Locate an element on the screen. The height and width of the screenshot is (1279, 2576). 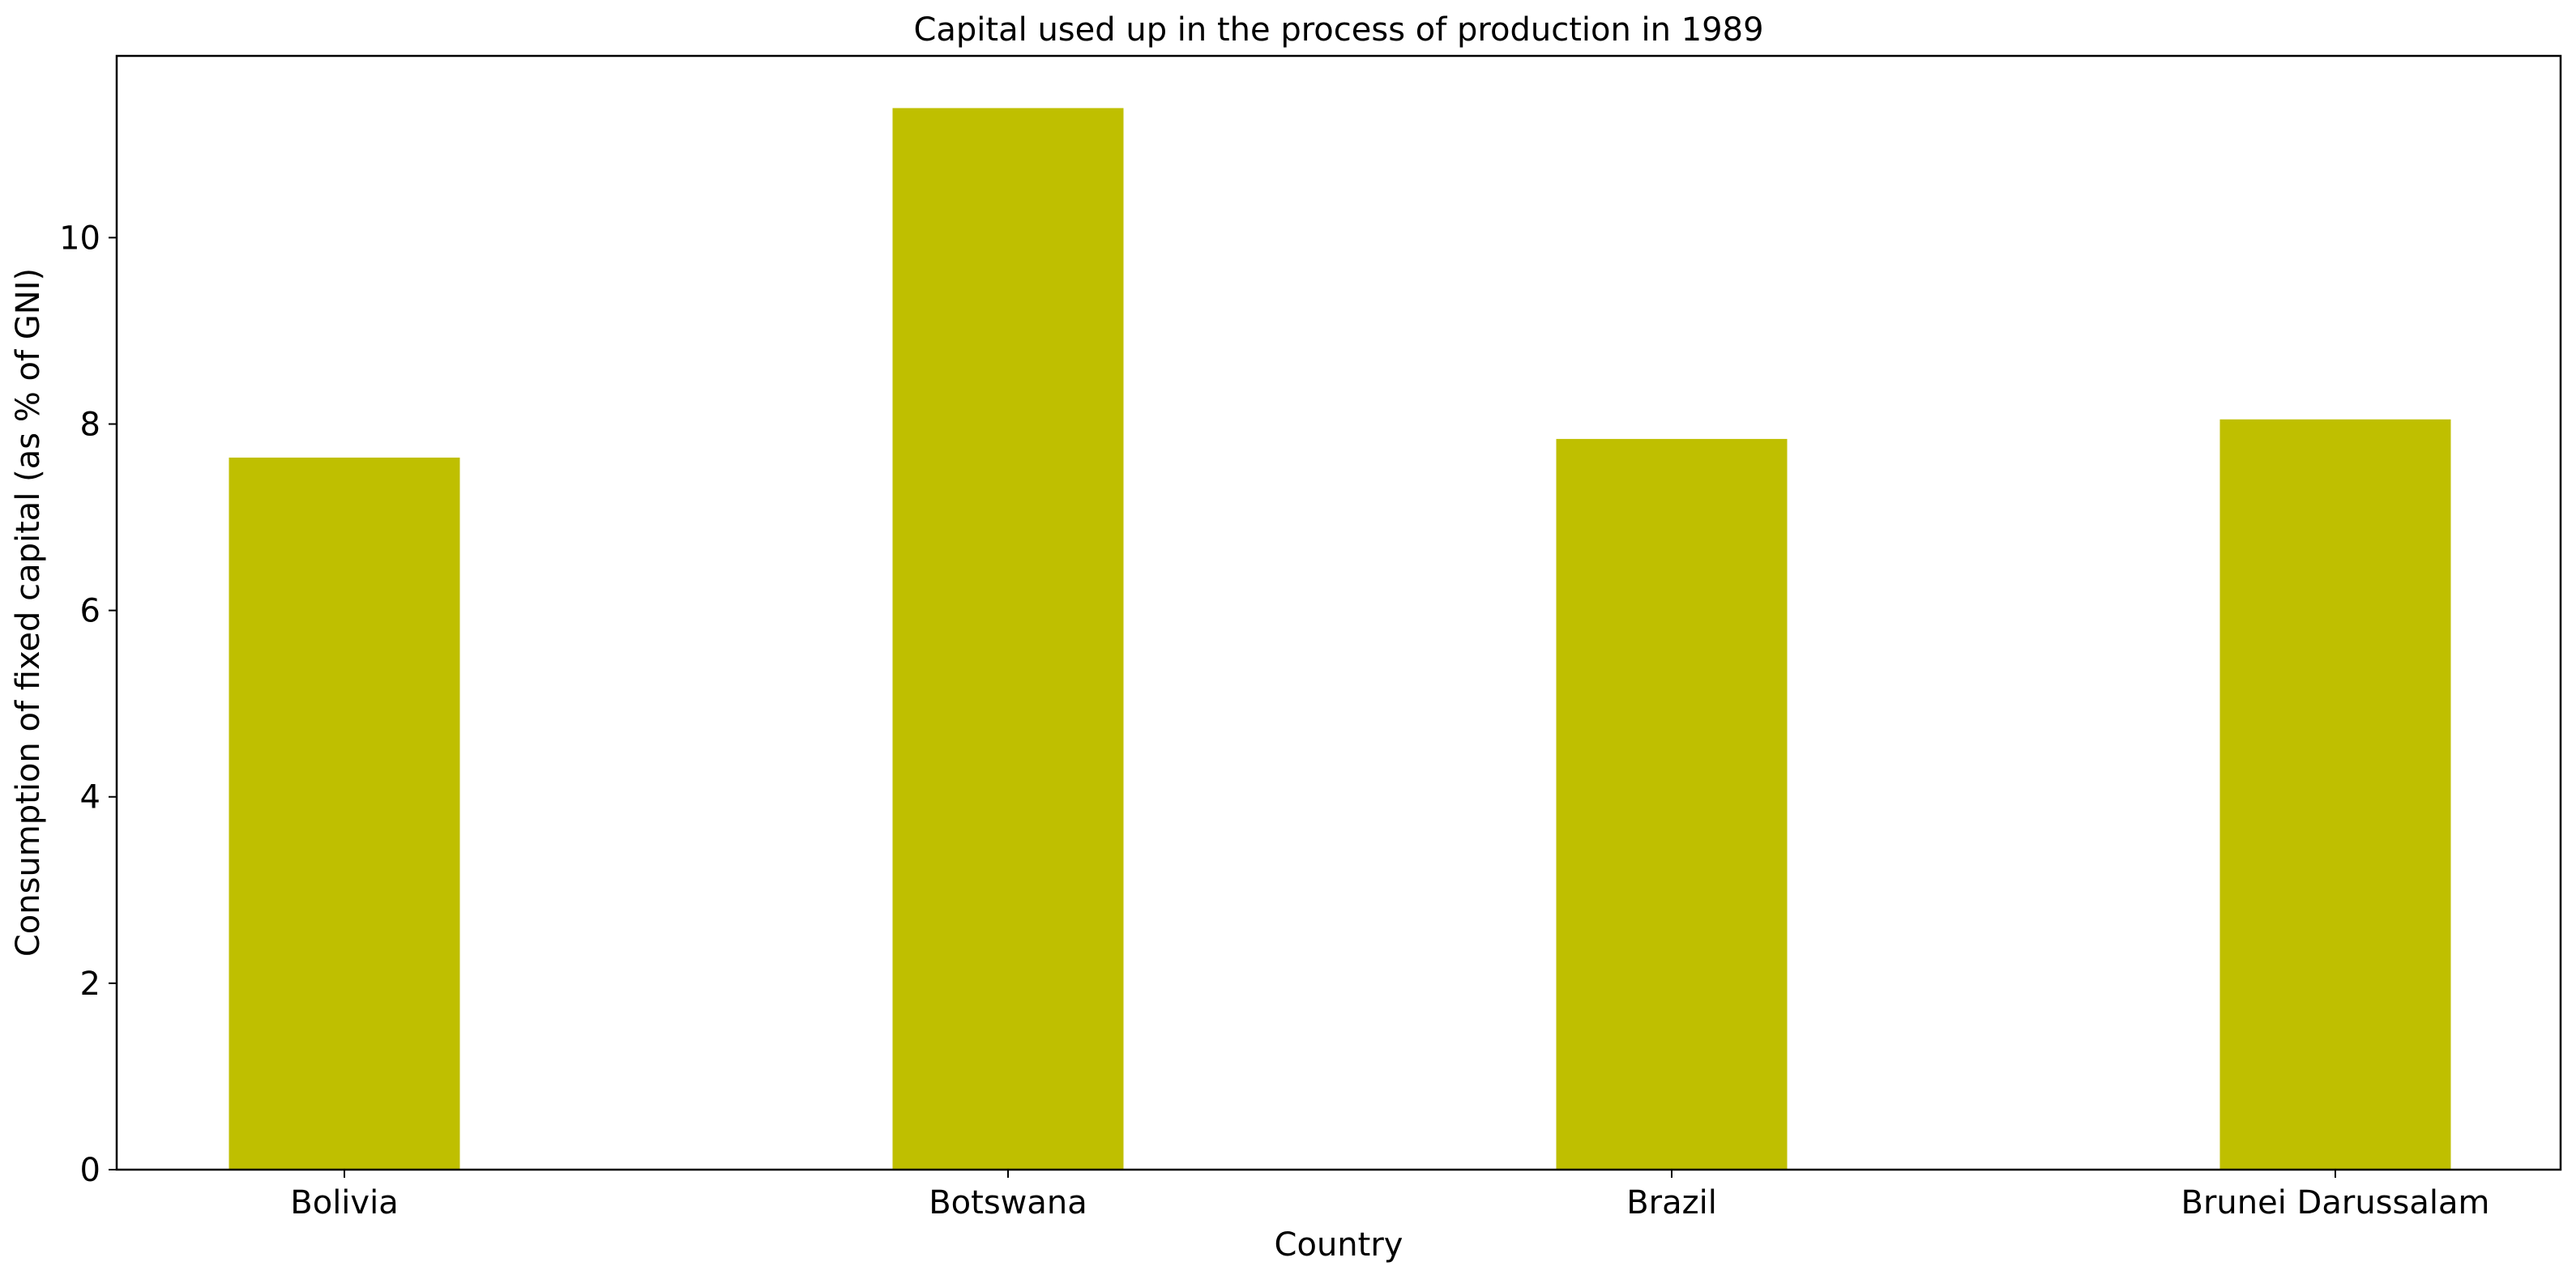
y-tick-label: 10 is located at coordinates (79, 238).